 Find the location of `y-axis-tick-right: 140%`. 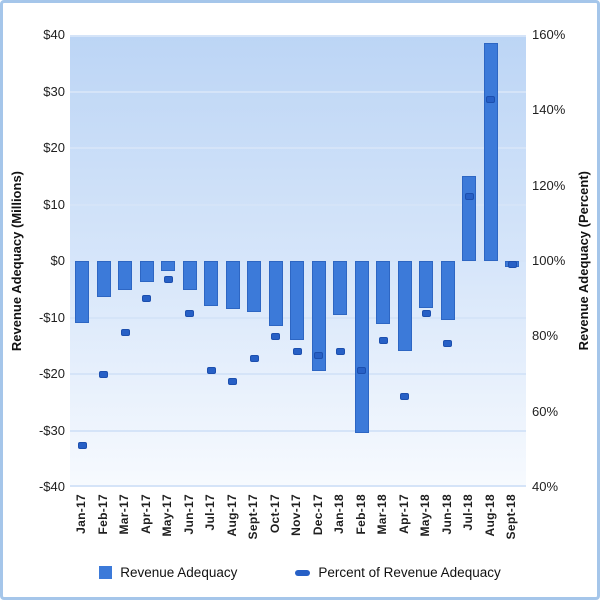

y-axis-tick-right: 140% is located at coordinates (549, 110).